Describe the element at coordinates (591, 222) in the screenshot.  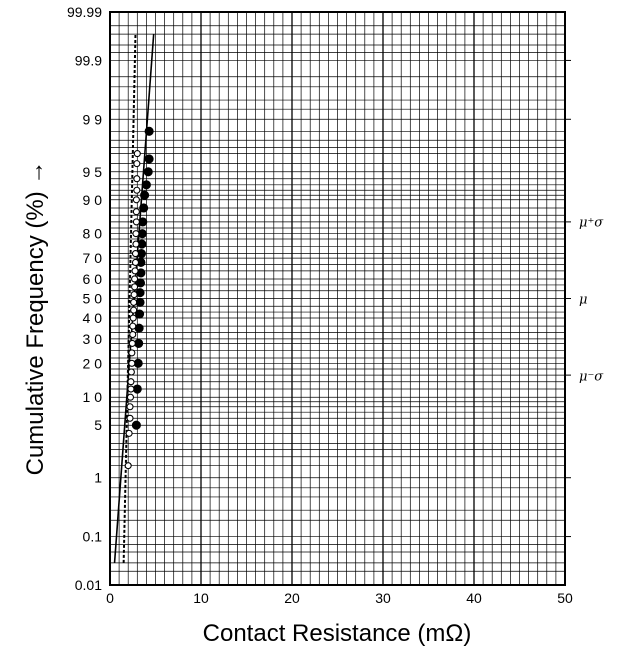
I see `right-annotation: μ⁺σ` at that location.